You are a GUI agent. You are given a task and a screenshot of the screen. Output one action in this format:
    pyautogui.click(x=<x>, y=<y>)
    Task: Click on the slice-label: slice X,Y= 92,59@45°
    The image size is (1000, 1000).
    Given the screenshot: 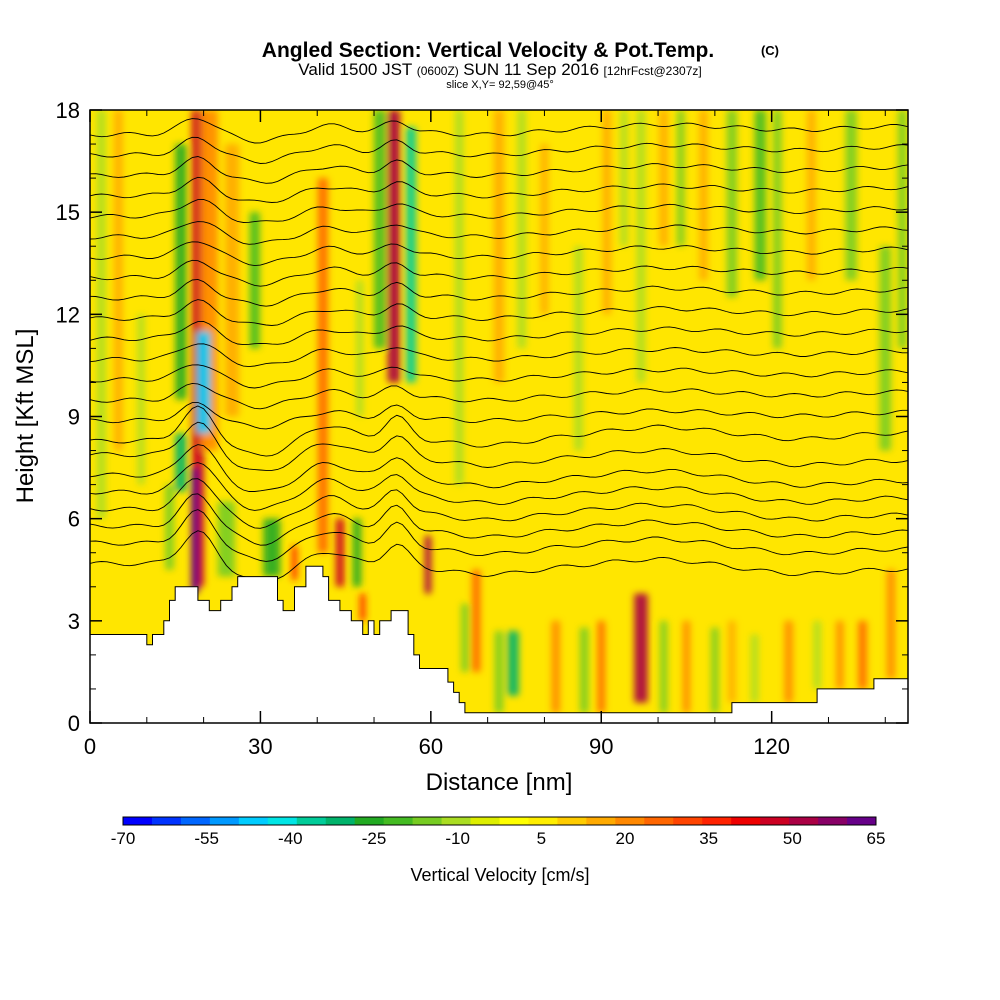 What is the action you would take?
    pyautogui.click(x=500, y=85)
    